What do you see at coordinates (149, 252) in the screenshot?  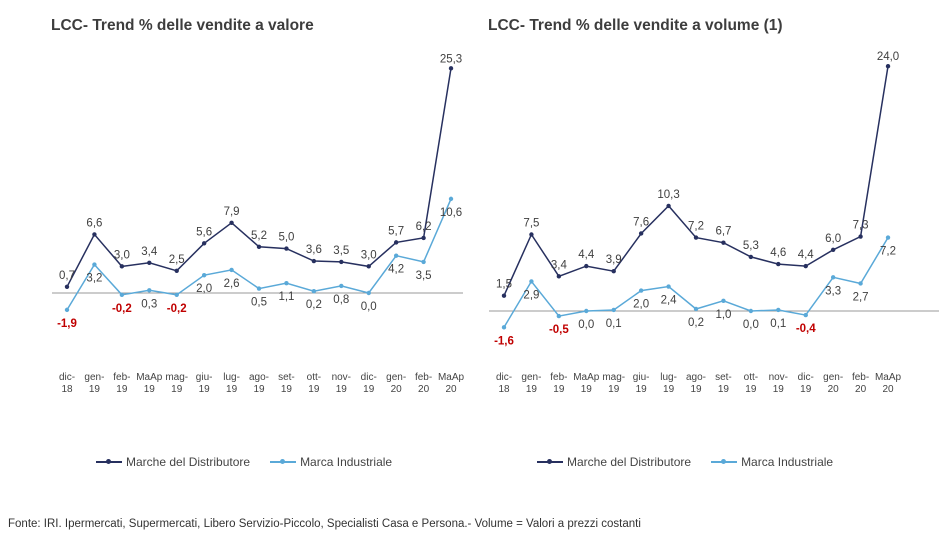 I see `data-label-pl: 3,4` at bounding box center [149, 252].